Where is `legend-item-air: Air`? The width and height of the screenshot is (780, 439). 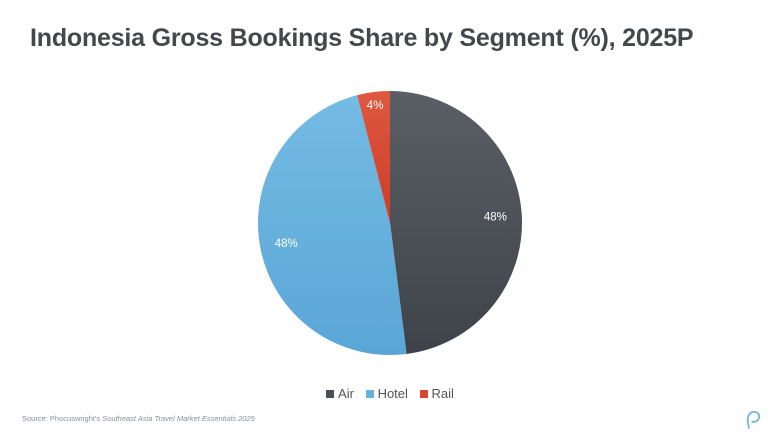
legend-item-air: Air is located at coordinates (340, 393).